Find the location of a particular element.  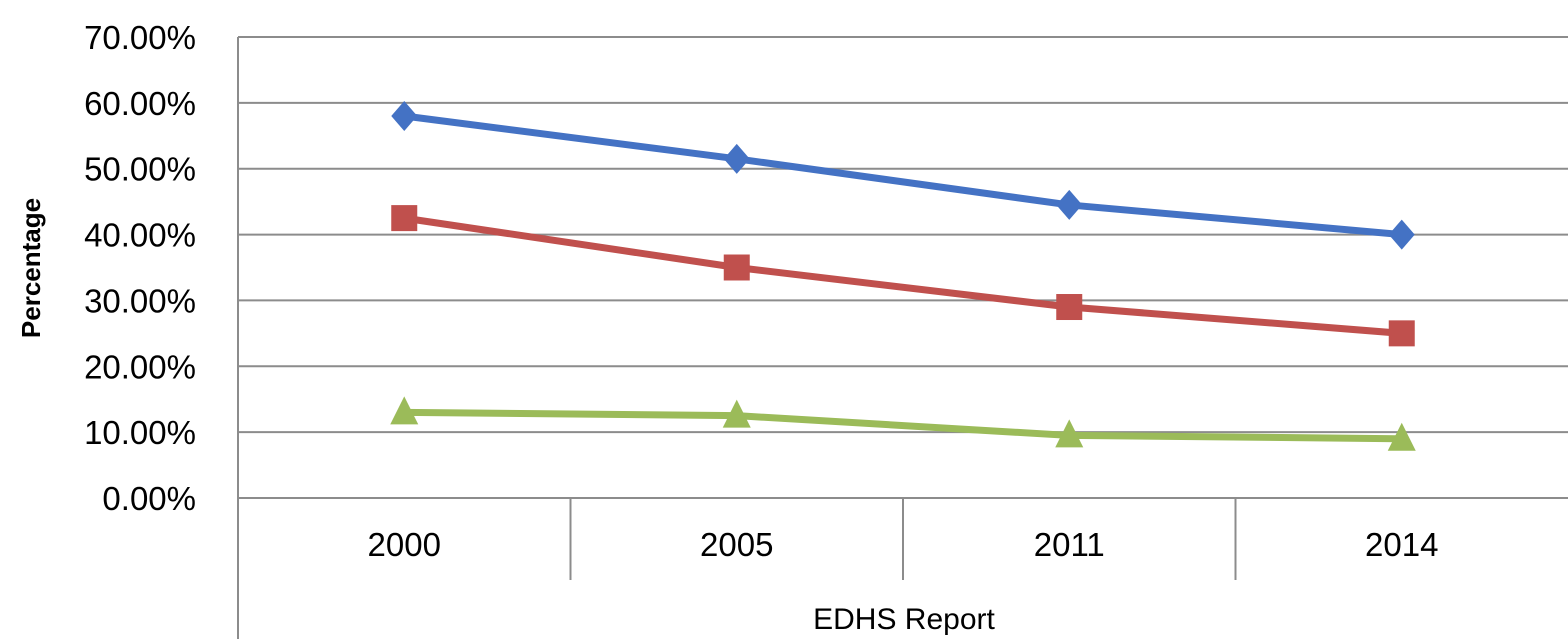

x-tick-label: 2000 is located at coordinates (404, 544).